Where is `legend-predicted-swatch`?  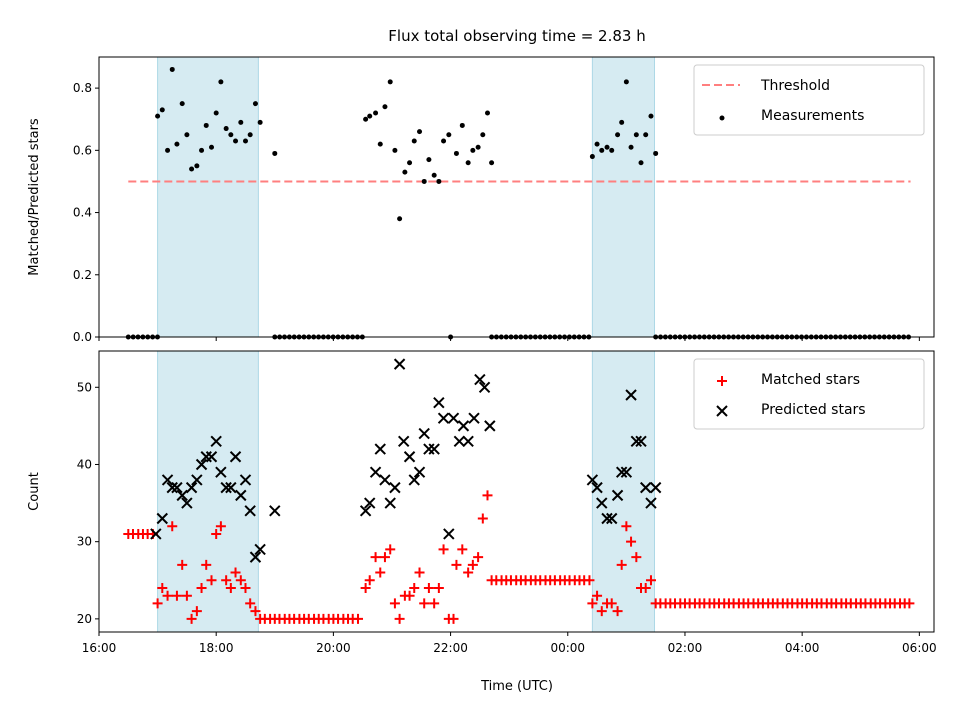 legend-predicted-swatch is located at coordinates (722, 411).